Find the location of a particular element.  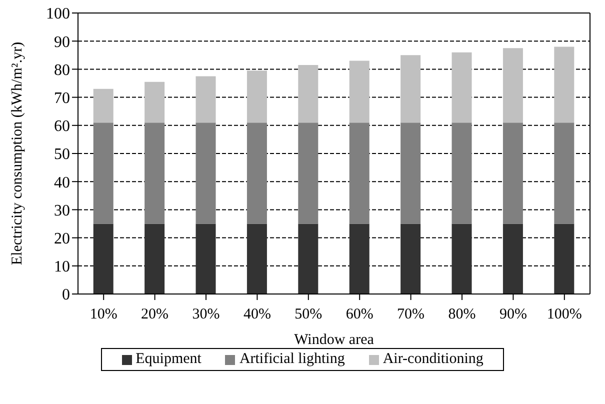

x-tick-label: 30% is located at coordinates (206, 314).